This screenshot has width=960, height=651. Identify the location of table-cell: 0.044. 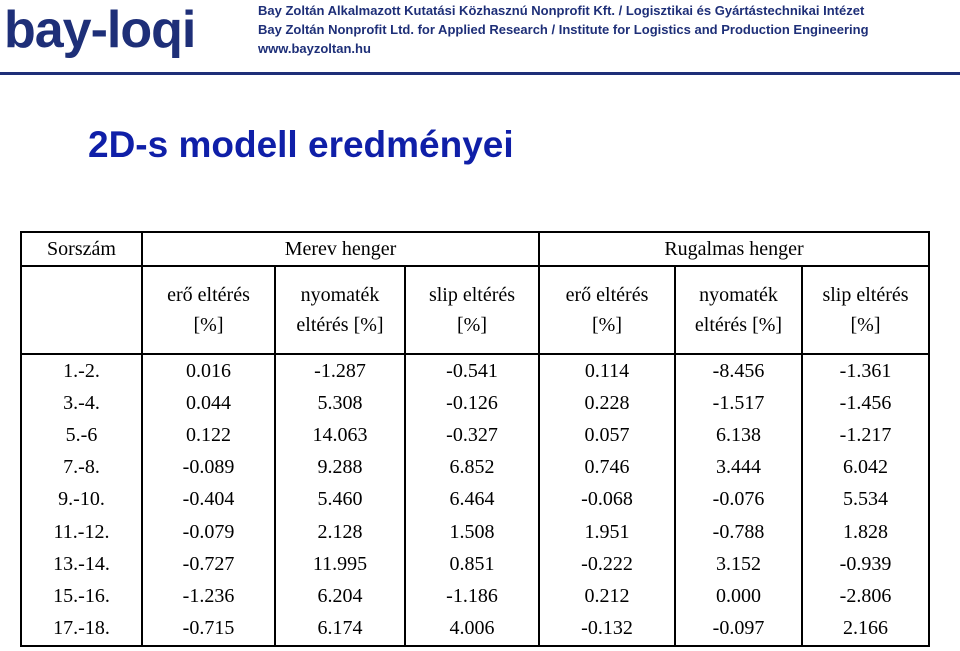
(208, 403).